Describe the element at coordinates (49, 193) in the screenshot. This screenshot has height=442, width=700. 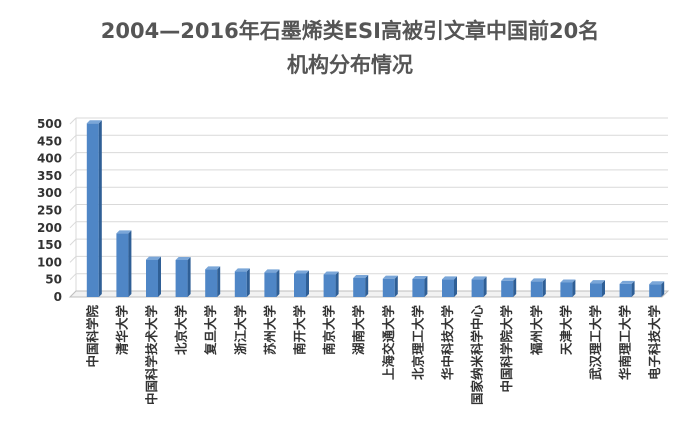
I see `y-tick-label: 300` at that location.